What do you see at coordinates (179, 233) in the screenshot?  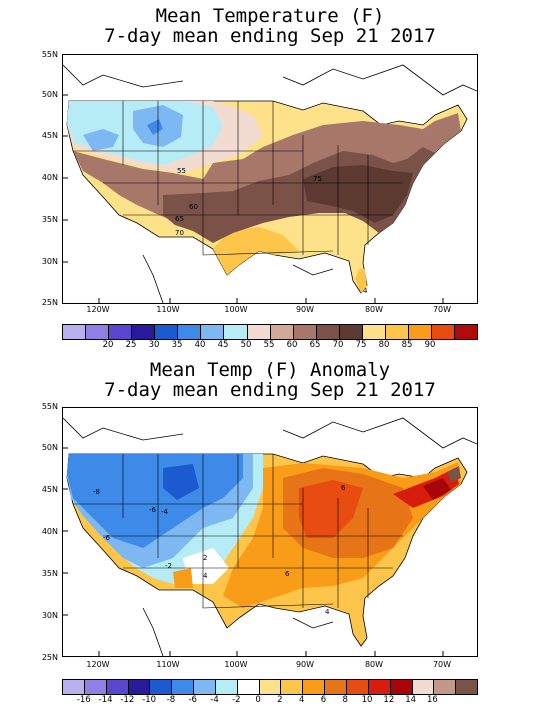 I see `contour-label: 70` at bounding box center [179, 233].